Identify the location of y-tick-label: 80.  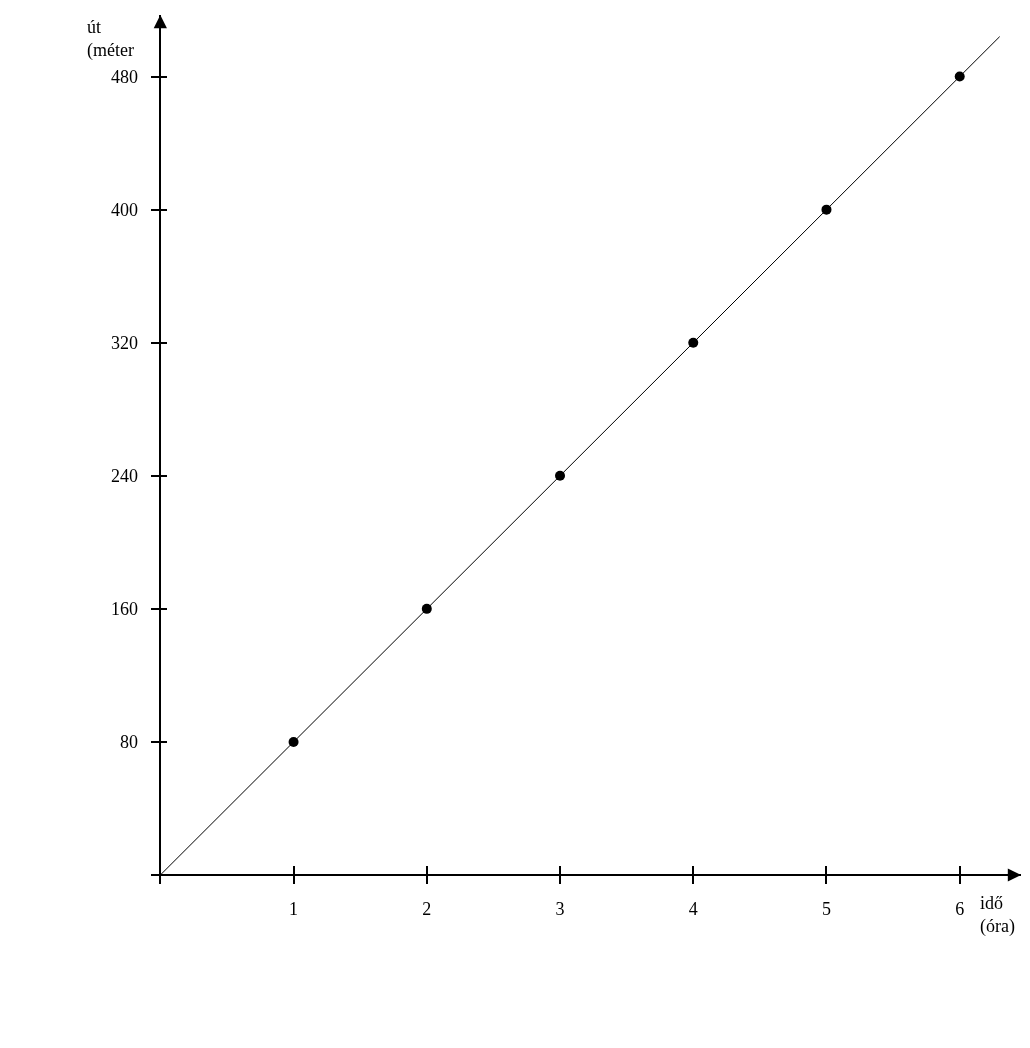
(129, 742).